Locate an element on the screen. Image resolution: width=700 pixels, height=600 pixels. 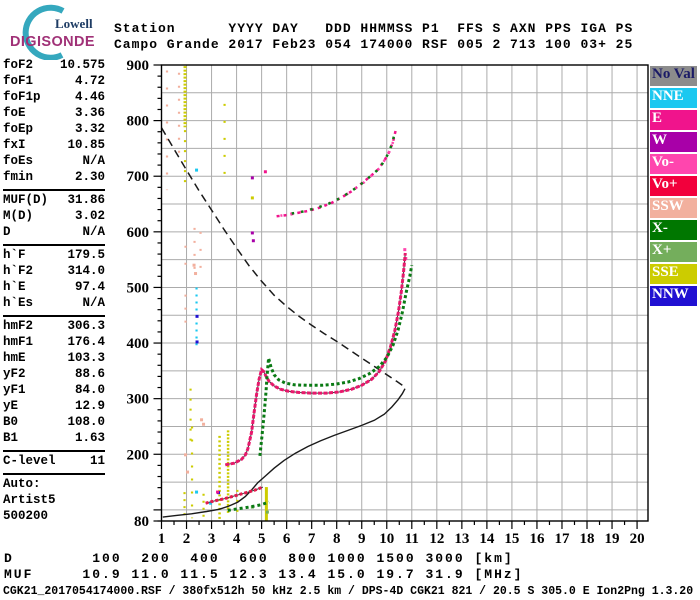
param-row-foE: foE 3.36 is located at coordinates (54, 114).